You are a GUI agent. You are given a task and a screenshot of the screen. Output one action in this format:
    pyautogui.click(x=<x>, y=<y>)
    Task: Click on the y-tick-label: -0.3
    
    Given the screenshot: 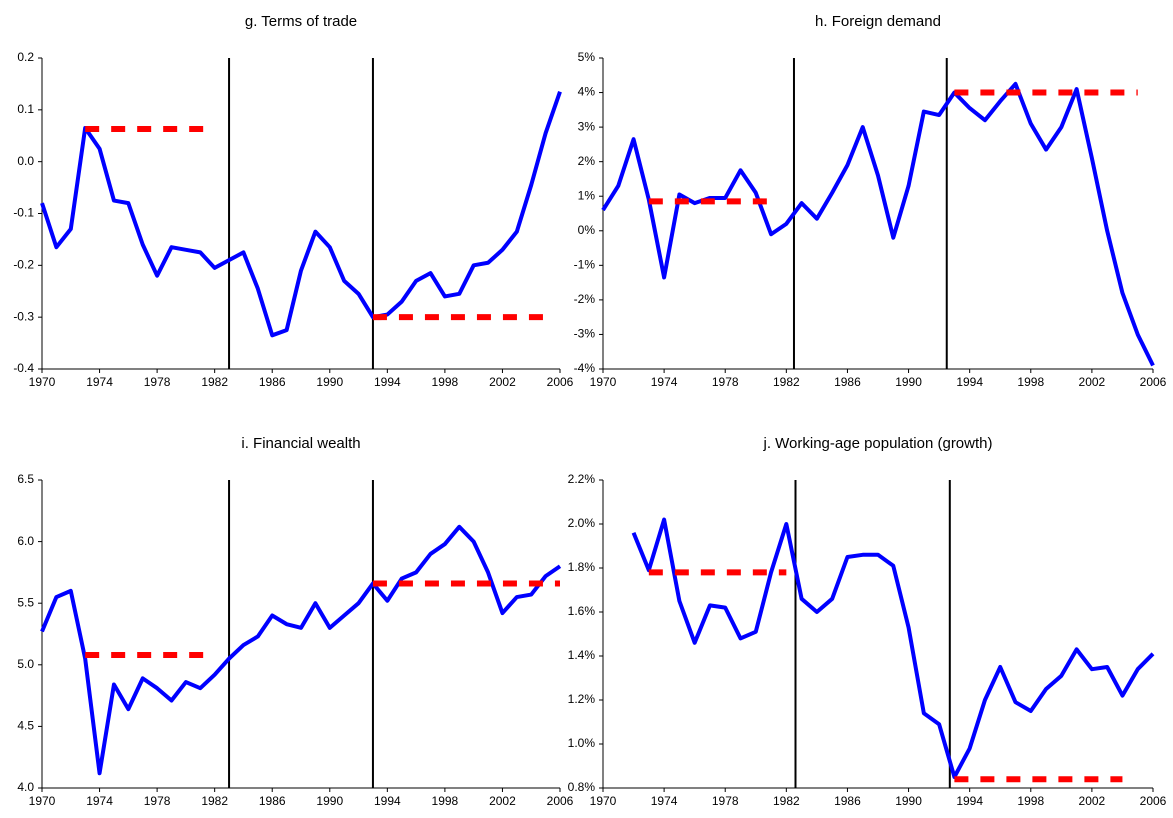 What is the action you would take?
    pyautogui.click(x=23, y=316)
    